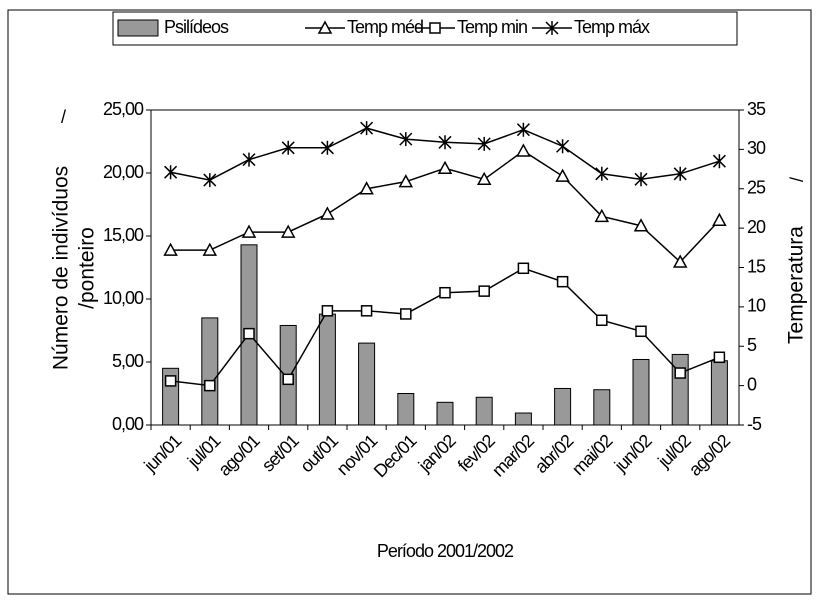 Image resolution: width=820 pixels, height=601 pixels. Describe the element at coordinates (756, 266) in the screenshot. I see `y2-tick-label: 15` at that location.